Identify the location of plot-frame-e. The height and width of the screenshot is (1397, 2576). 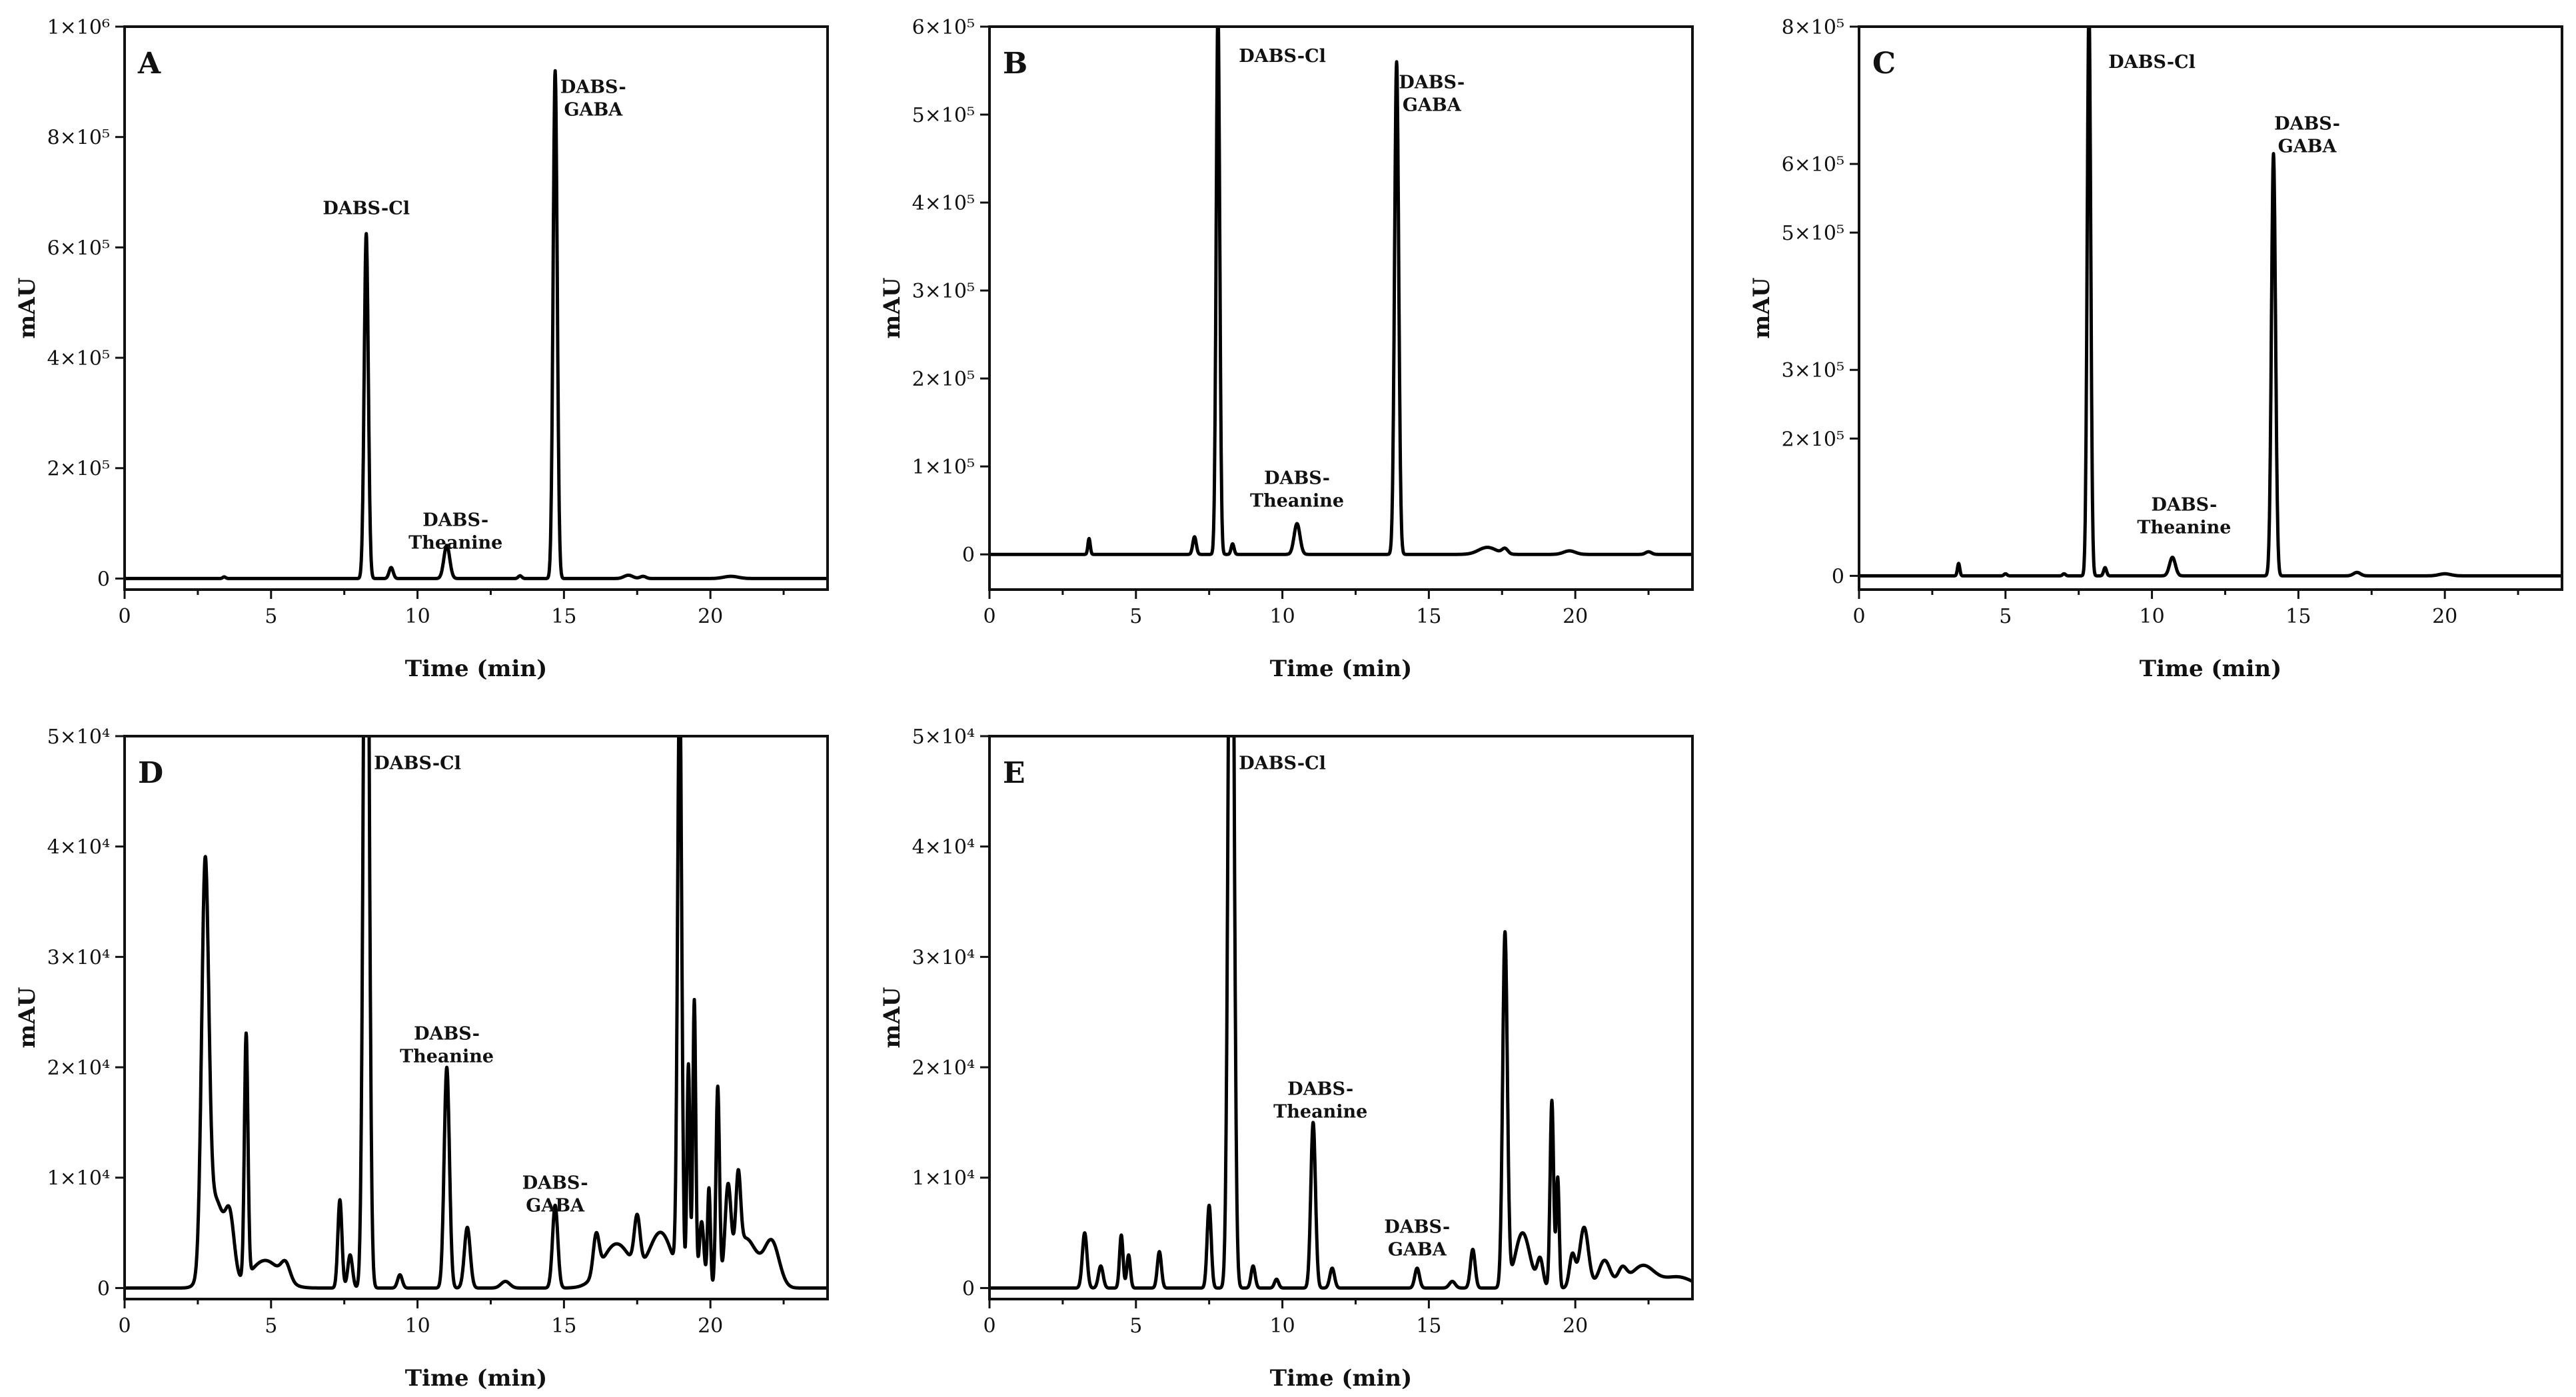
(1341, 1017).